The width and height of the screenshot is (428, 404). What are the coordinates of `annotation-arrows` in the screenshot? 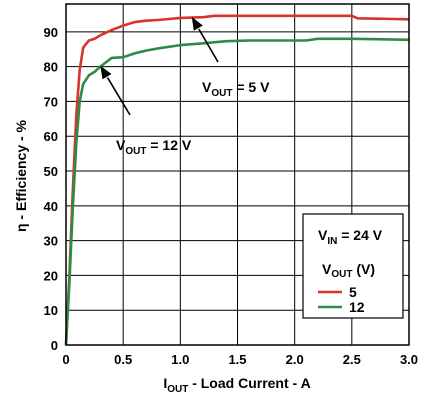 It's located at (159, 66).